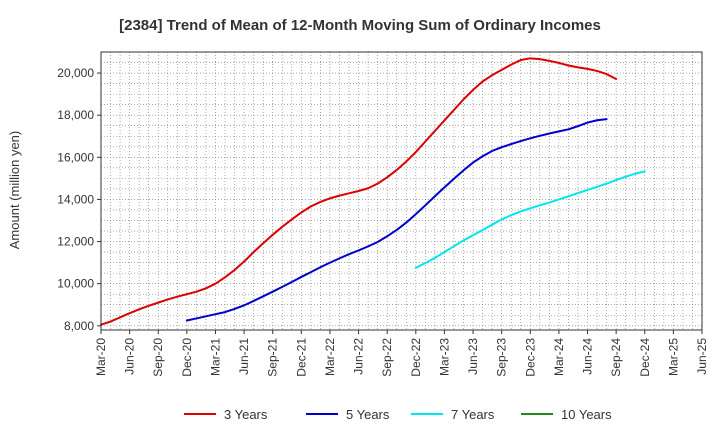  Describe the element at coordinates (586, 414) in the screenshot. I see `legend-label-10-years: 10 Years` at that location.